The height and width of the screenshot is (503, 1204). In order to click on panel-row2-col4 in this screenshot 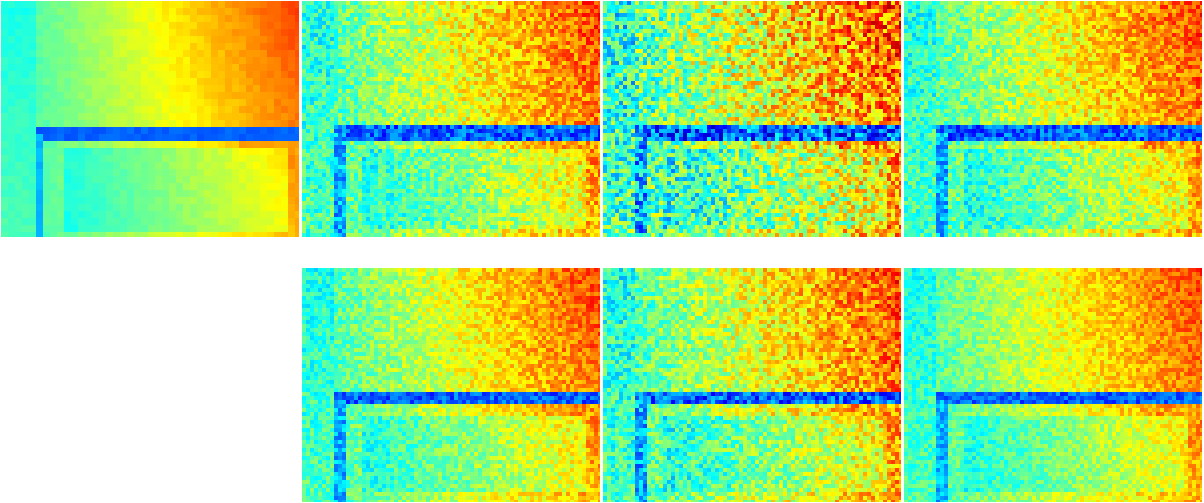, I will do `click(1053, 385)`.